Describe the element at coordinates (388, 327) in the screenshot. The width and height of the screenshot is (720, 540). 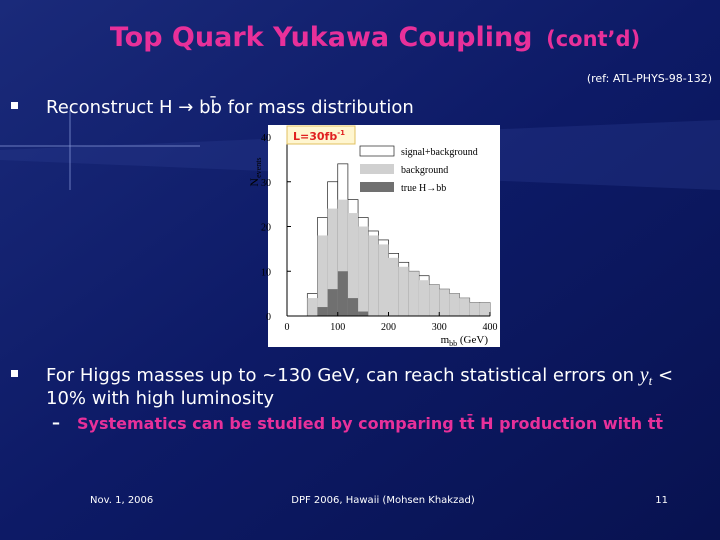
I see `x-tick-label: 200` at that location.